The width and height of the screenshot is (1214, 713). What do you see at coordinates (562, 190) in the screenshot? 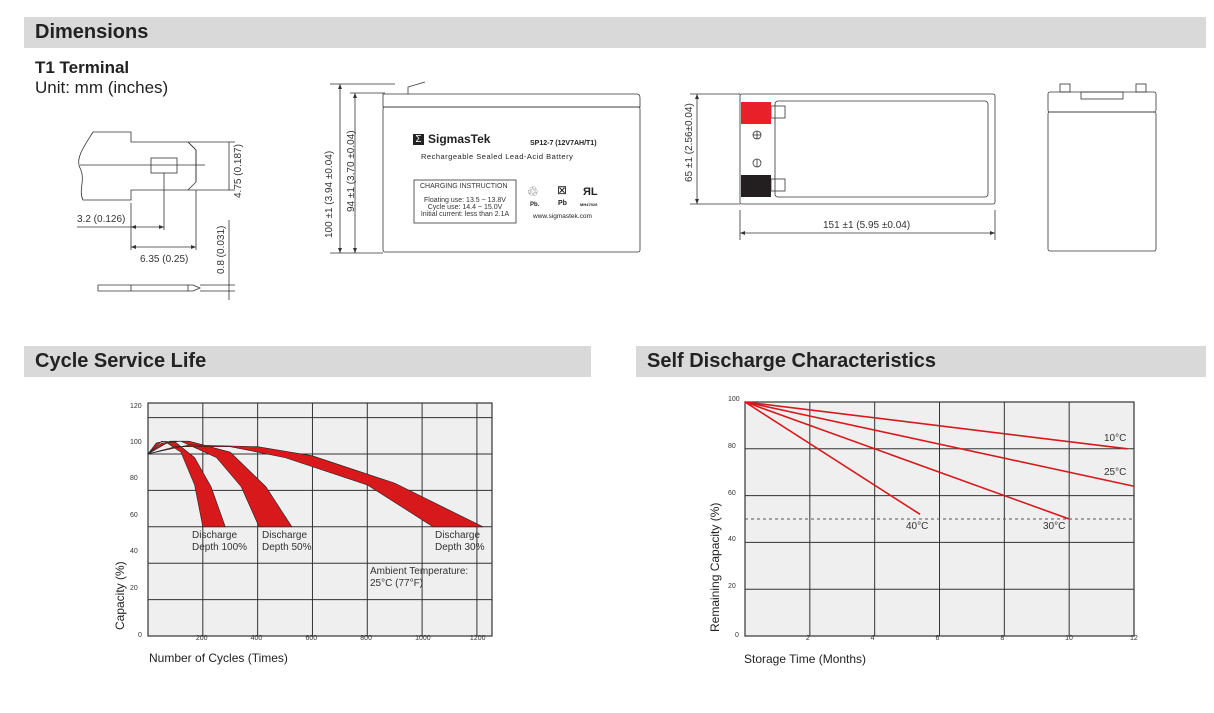
I see `crossed-bin-icon: ⊠` at bounding box center [562, 190].